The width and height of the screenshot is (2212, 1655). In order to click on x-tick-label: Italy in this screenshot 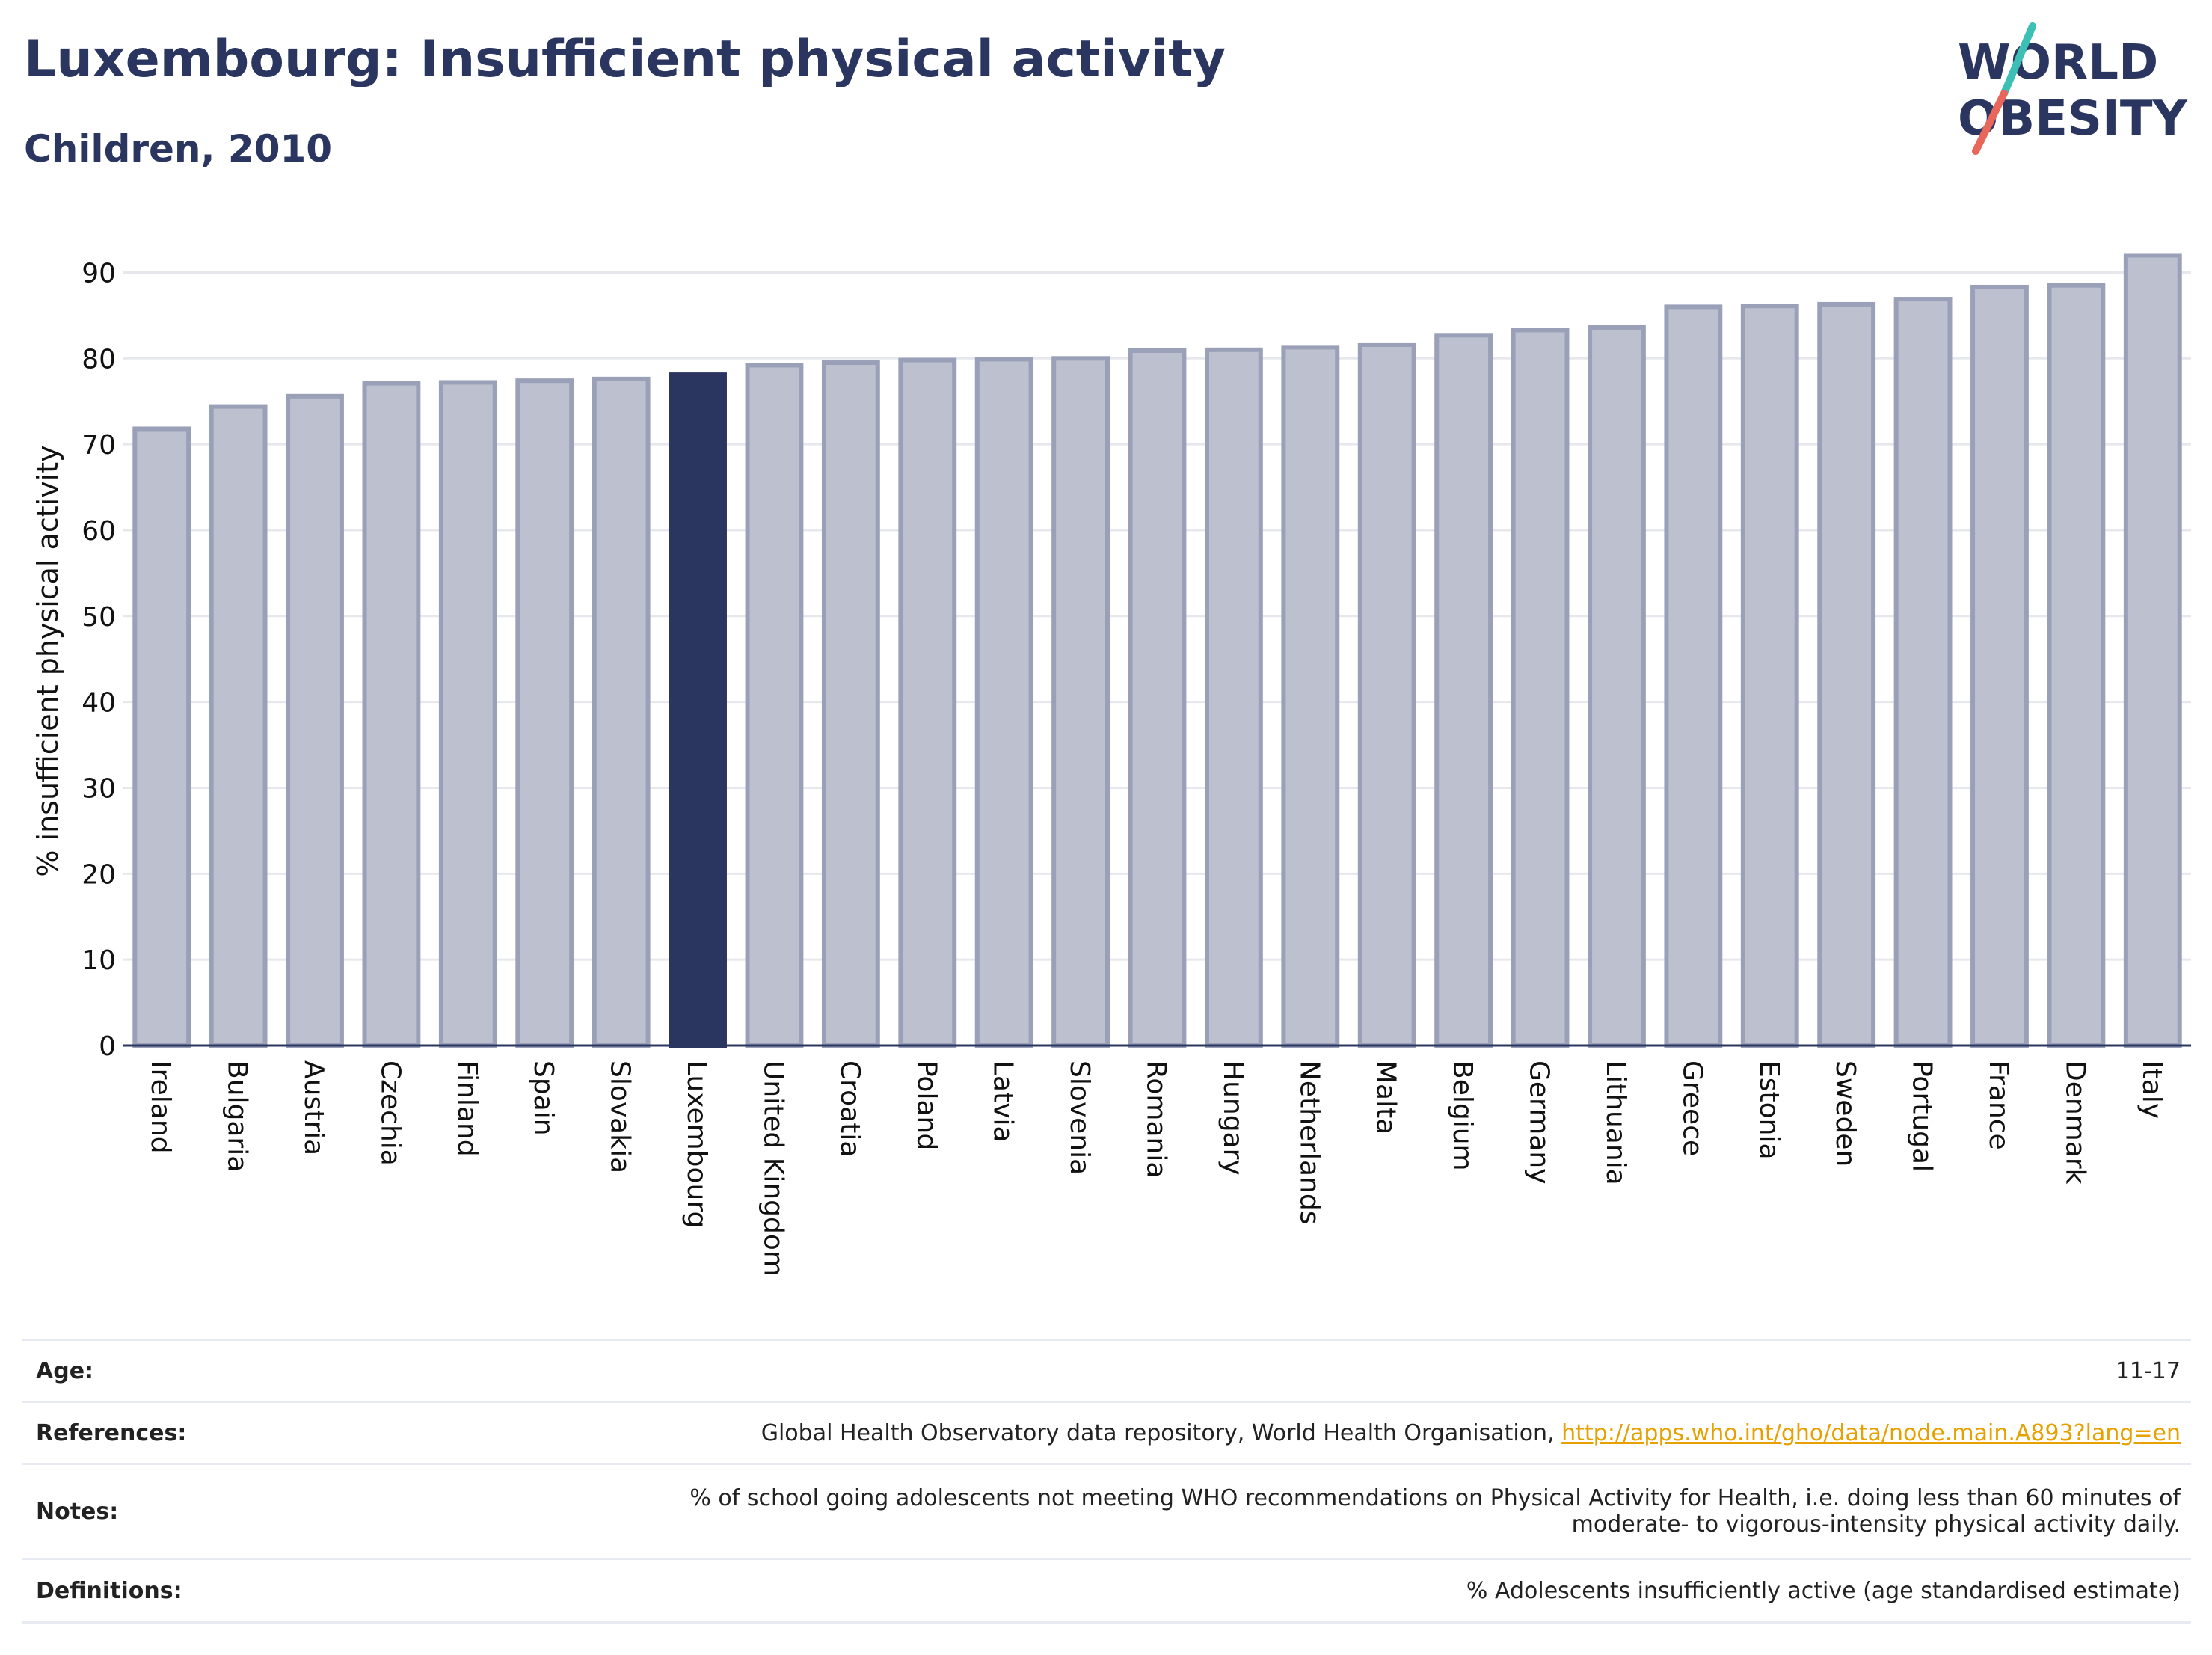, I will do `click(2151, 1089)`.